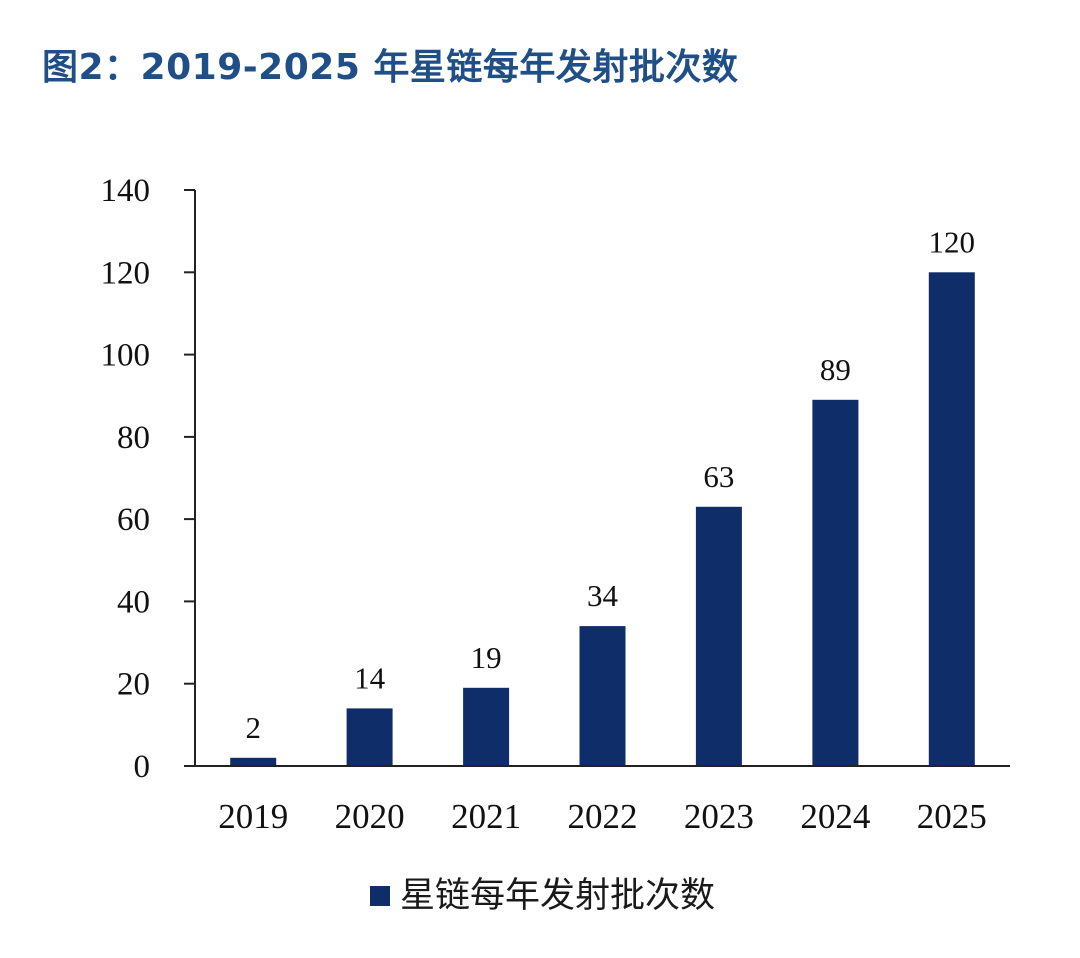 The height and width of the screenshot is (958, 1080). I want to click on x-tick-label-2022: 2022, so click(603, 816).